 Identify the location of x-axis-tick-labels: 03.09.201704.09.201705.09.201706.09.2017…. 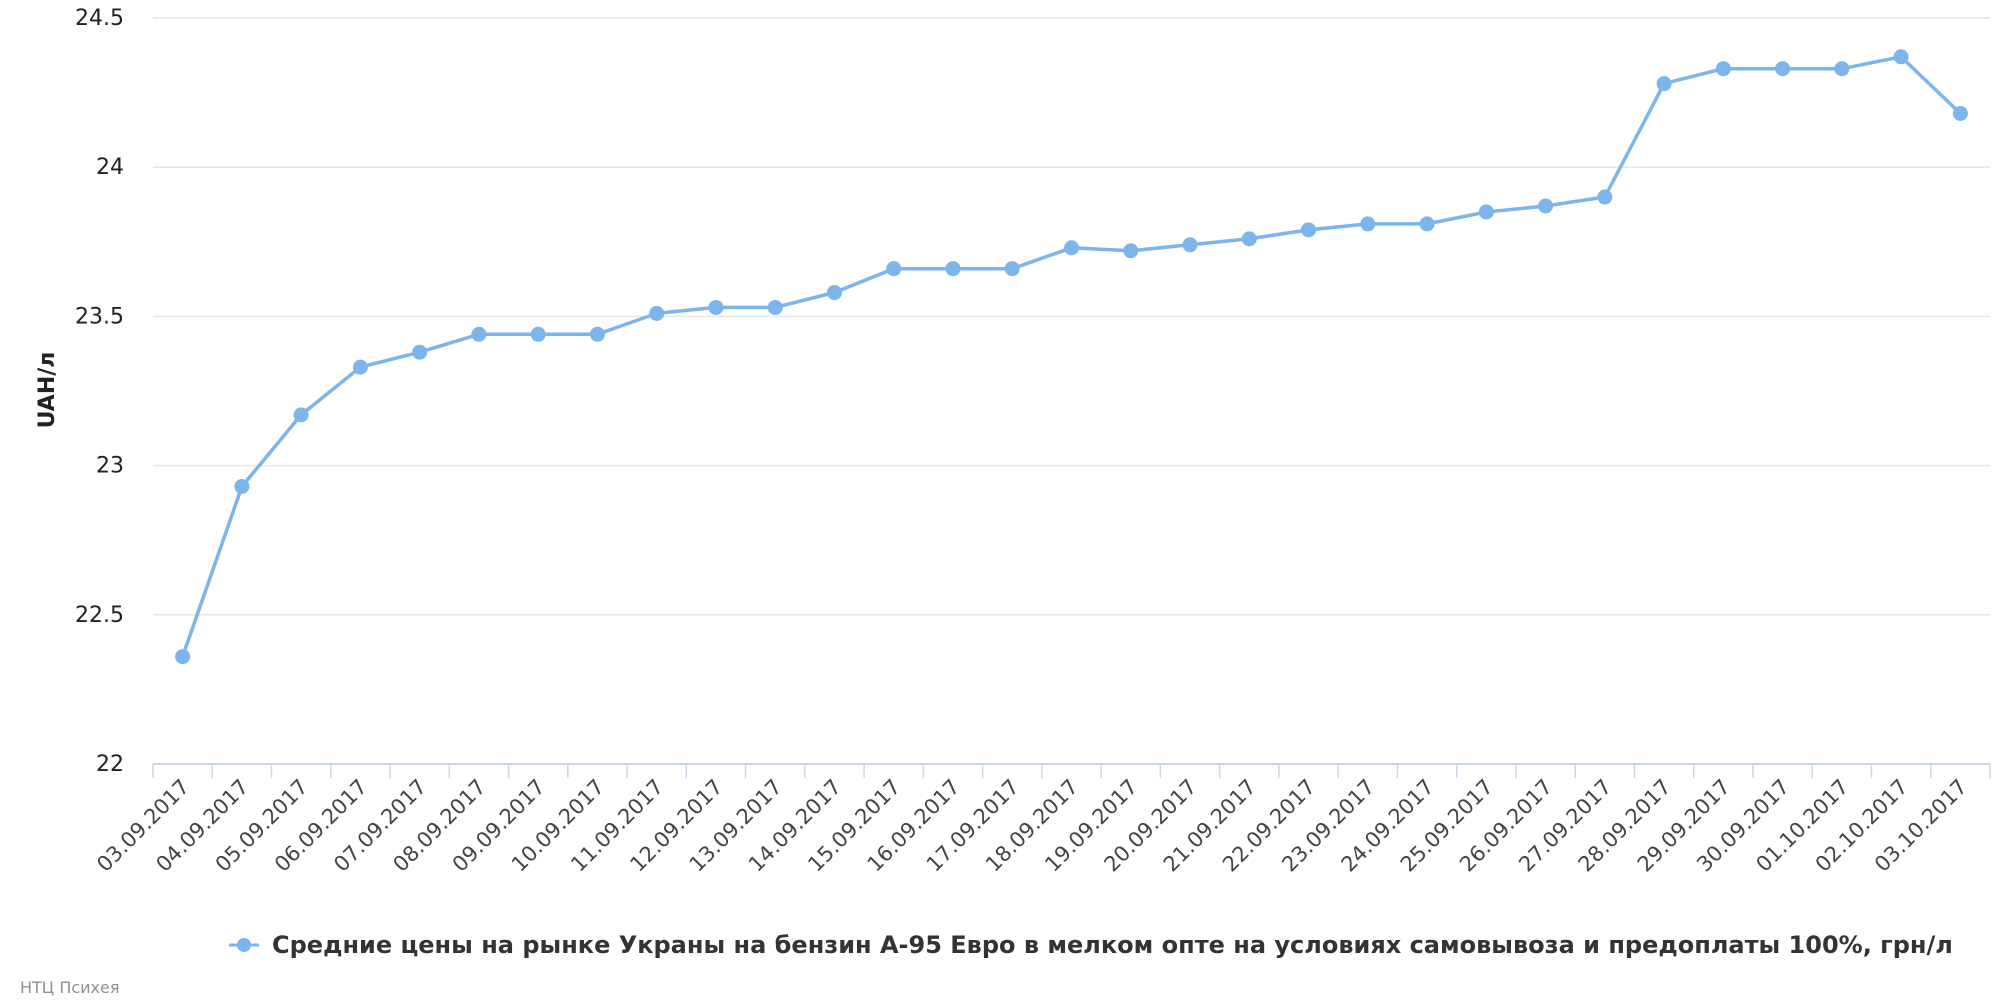
(1032, 826).